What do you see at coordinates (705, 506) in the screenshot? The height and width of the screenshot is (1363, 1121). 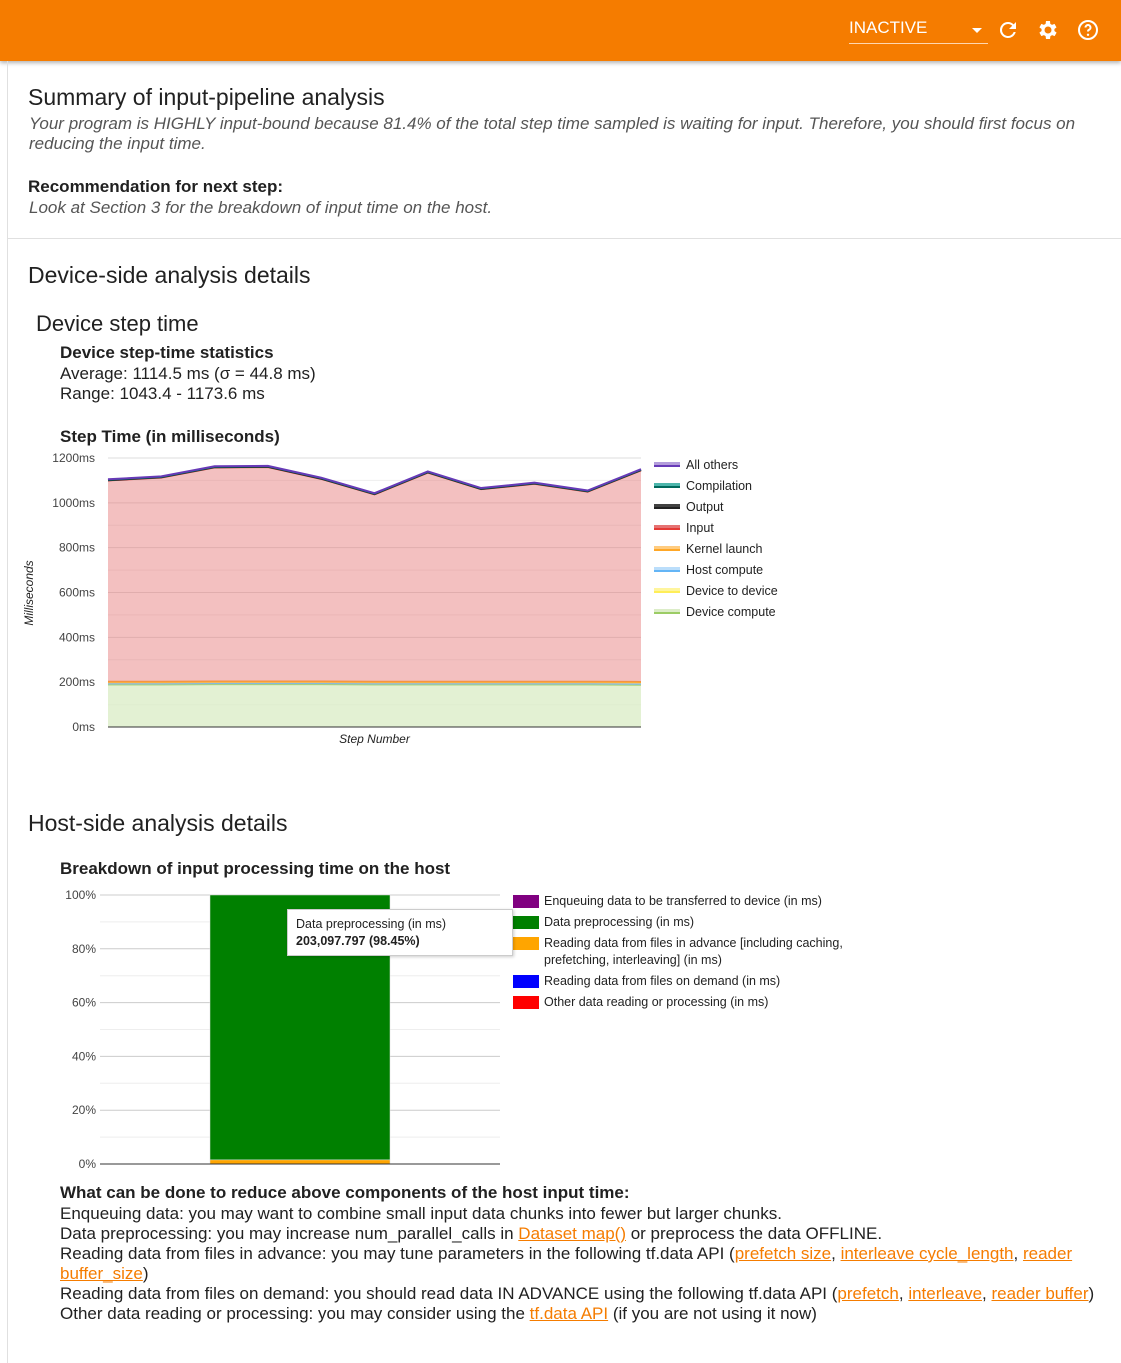 I see `legend-label: Output` at bounding box center [705, 506].